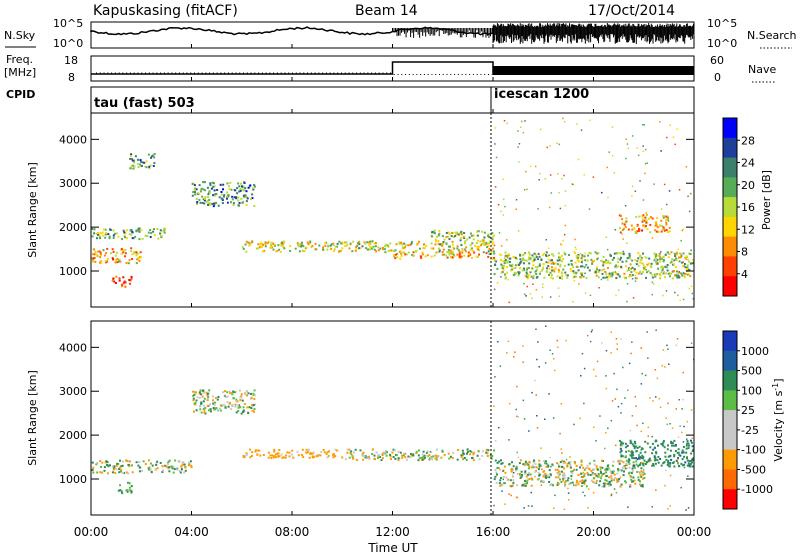 This screenshot has height=554, width=800. Describe the element at coordinates (292, 68) in the screenshot. I see `frequency-trace` at that location.